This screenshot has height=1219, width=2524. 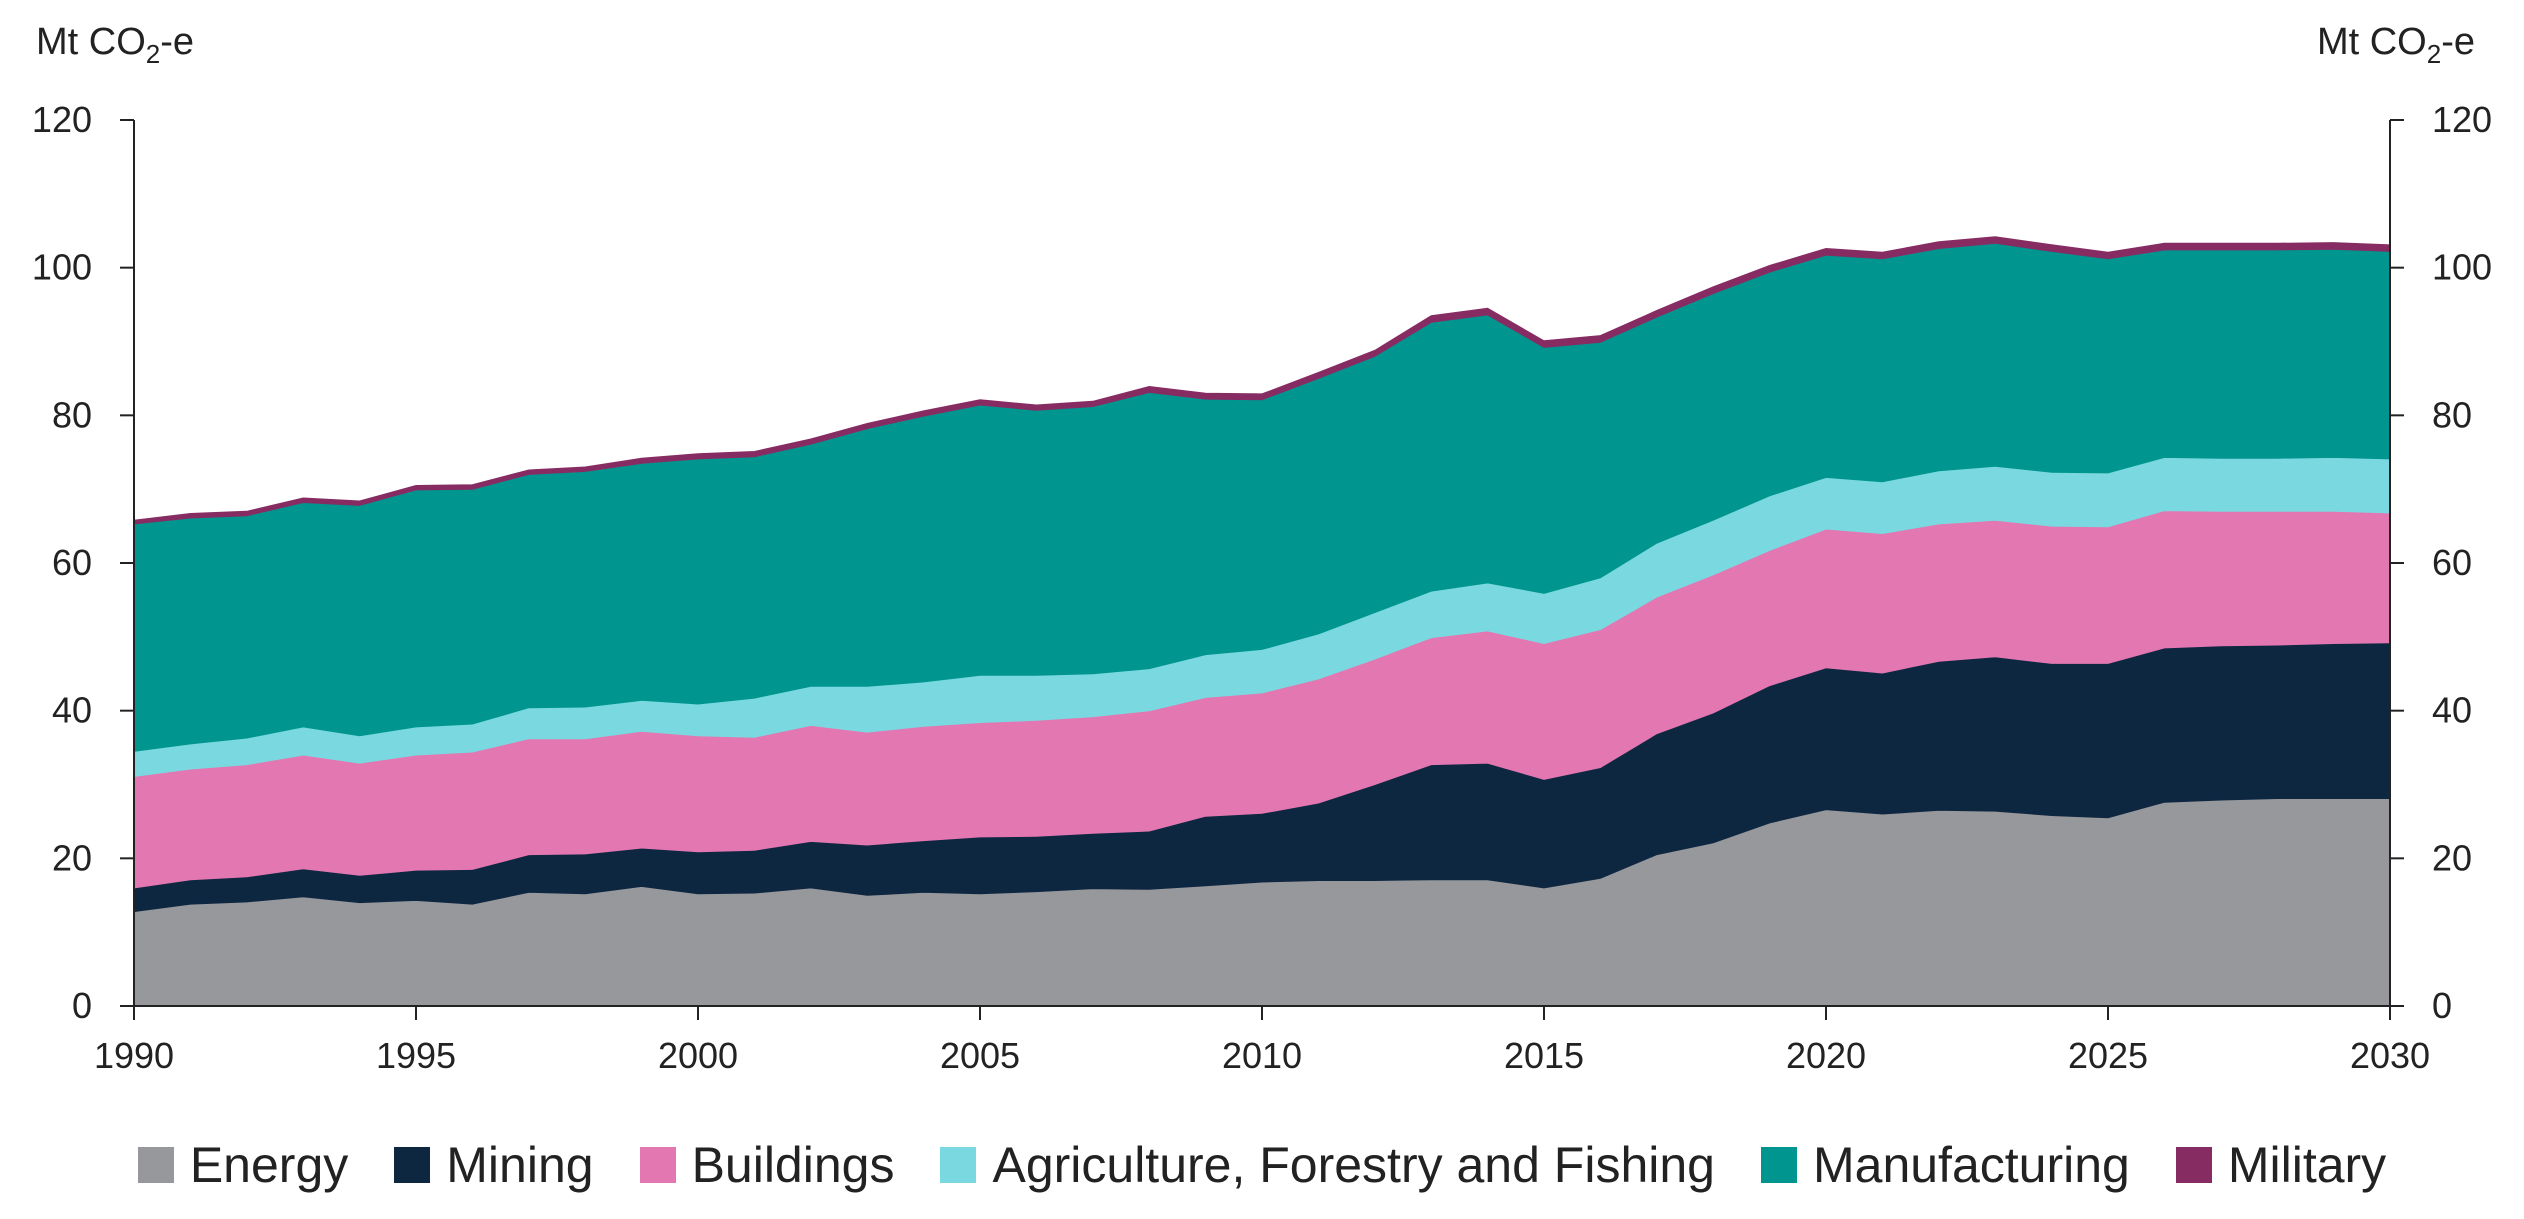 I want to click on x-tick-label: 1990, so click(x=134, y=1055).